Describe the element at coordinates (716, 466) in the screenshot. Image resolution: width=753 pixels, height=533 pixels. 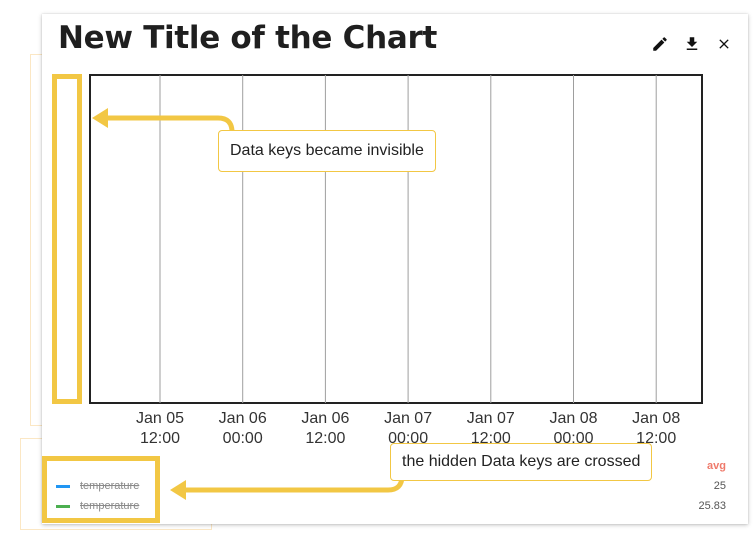
I see `stat-header: avg` at that location.